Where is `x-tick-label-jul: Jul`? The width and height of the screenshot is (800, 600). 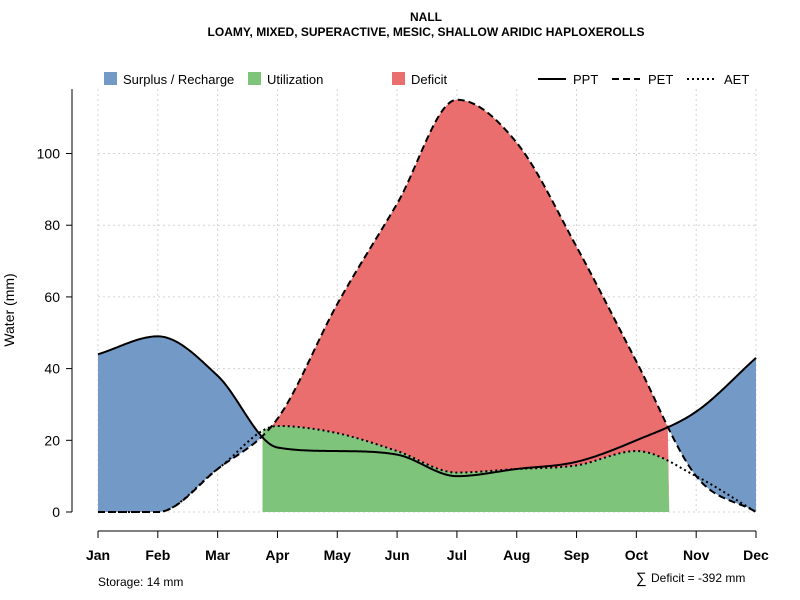
x-tick-label-jul: Jul is located at coordinates (457, 555).